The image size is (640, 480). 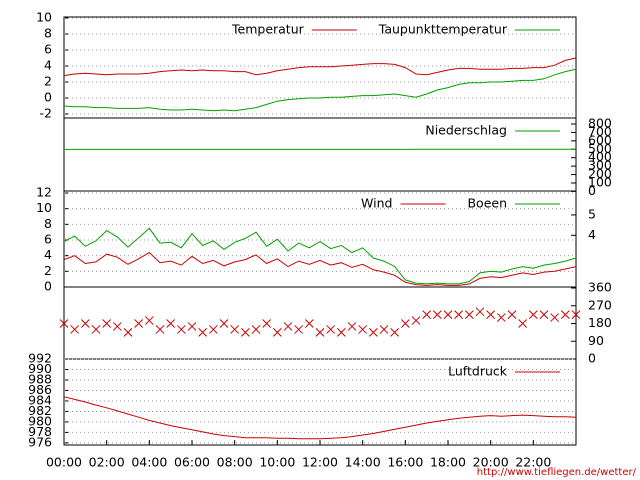 What do you see at coordinates (192, 462) in the screenshot?
I see `x-tick-label: 06:00` at bounding box center [192, 462].